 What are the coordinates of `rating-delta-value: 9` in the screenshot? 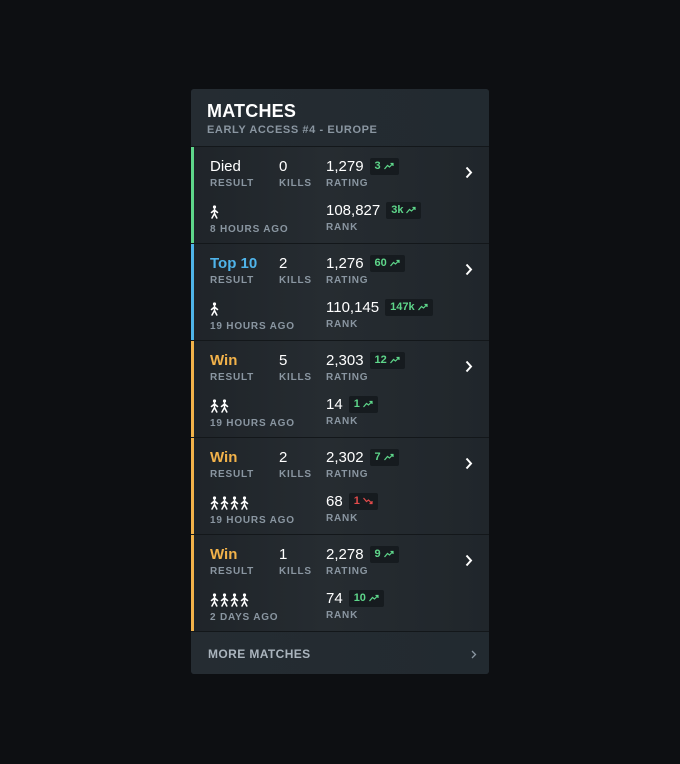 It's located at (377, 554).